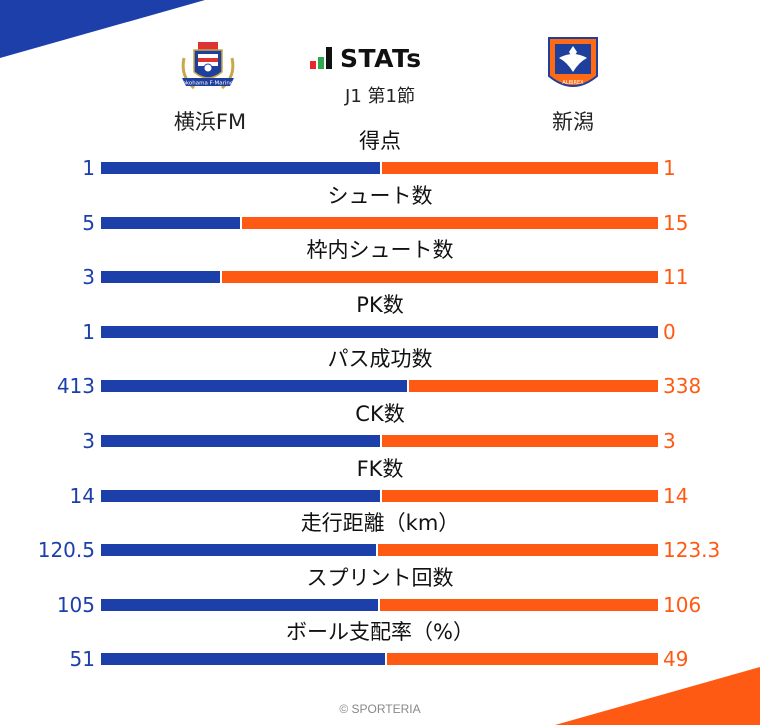 Image resolution: width=760 pixels, height=725 pixels. I want to click on stat-row-sprints: スプリント回数 105 106, so click(380, 592).